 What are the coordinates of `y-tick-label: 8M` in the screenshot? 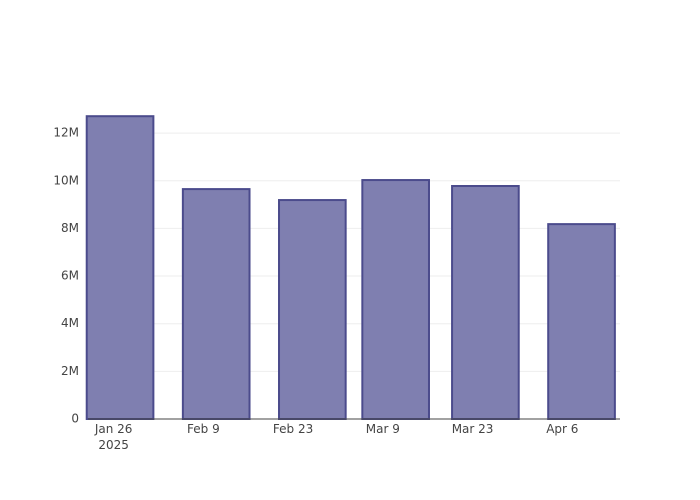 It's located at (70, 228).